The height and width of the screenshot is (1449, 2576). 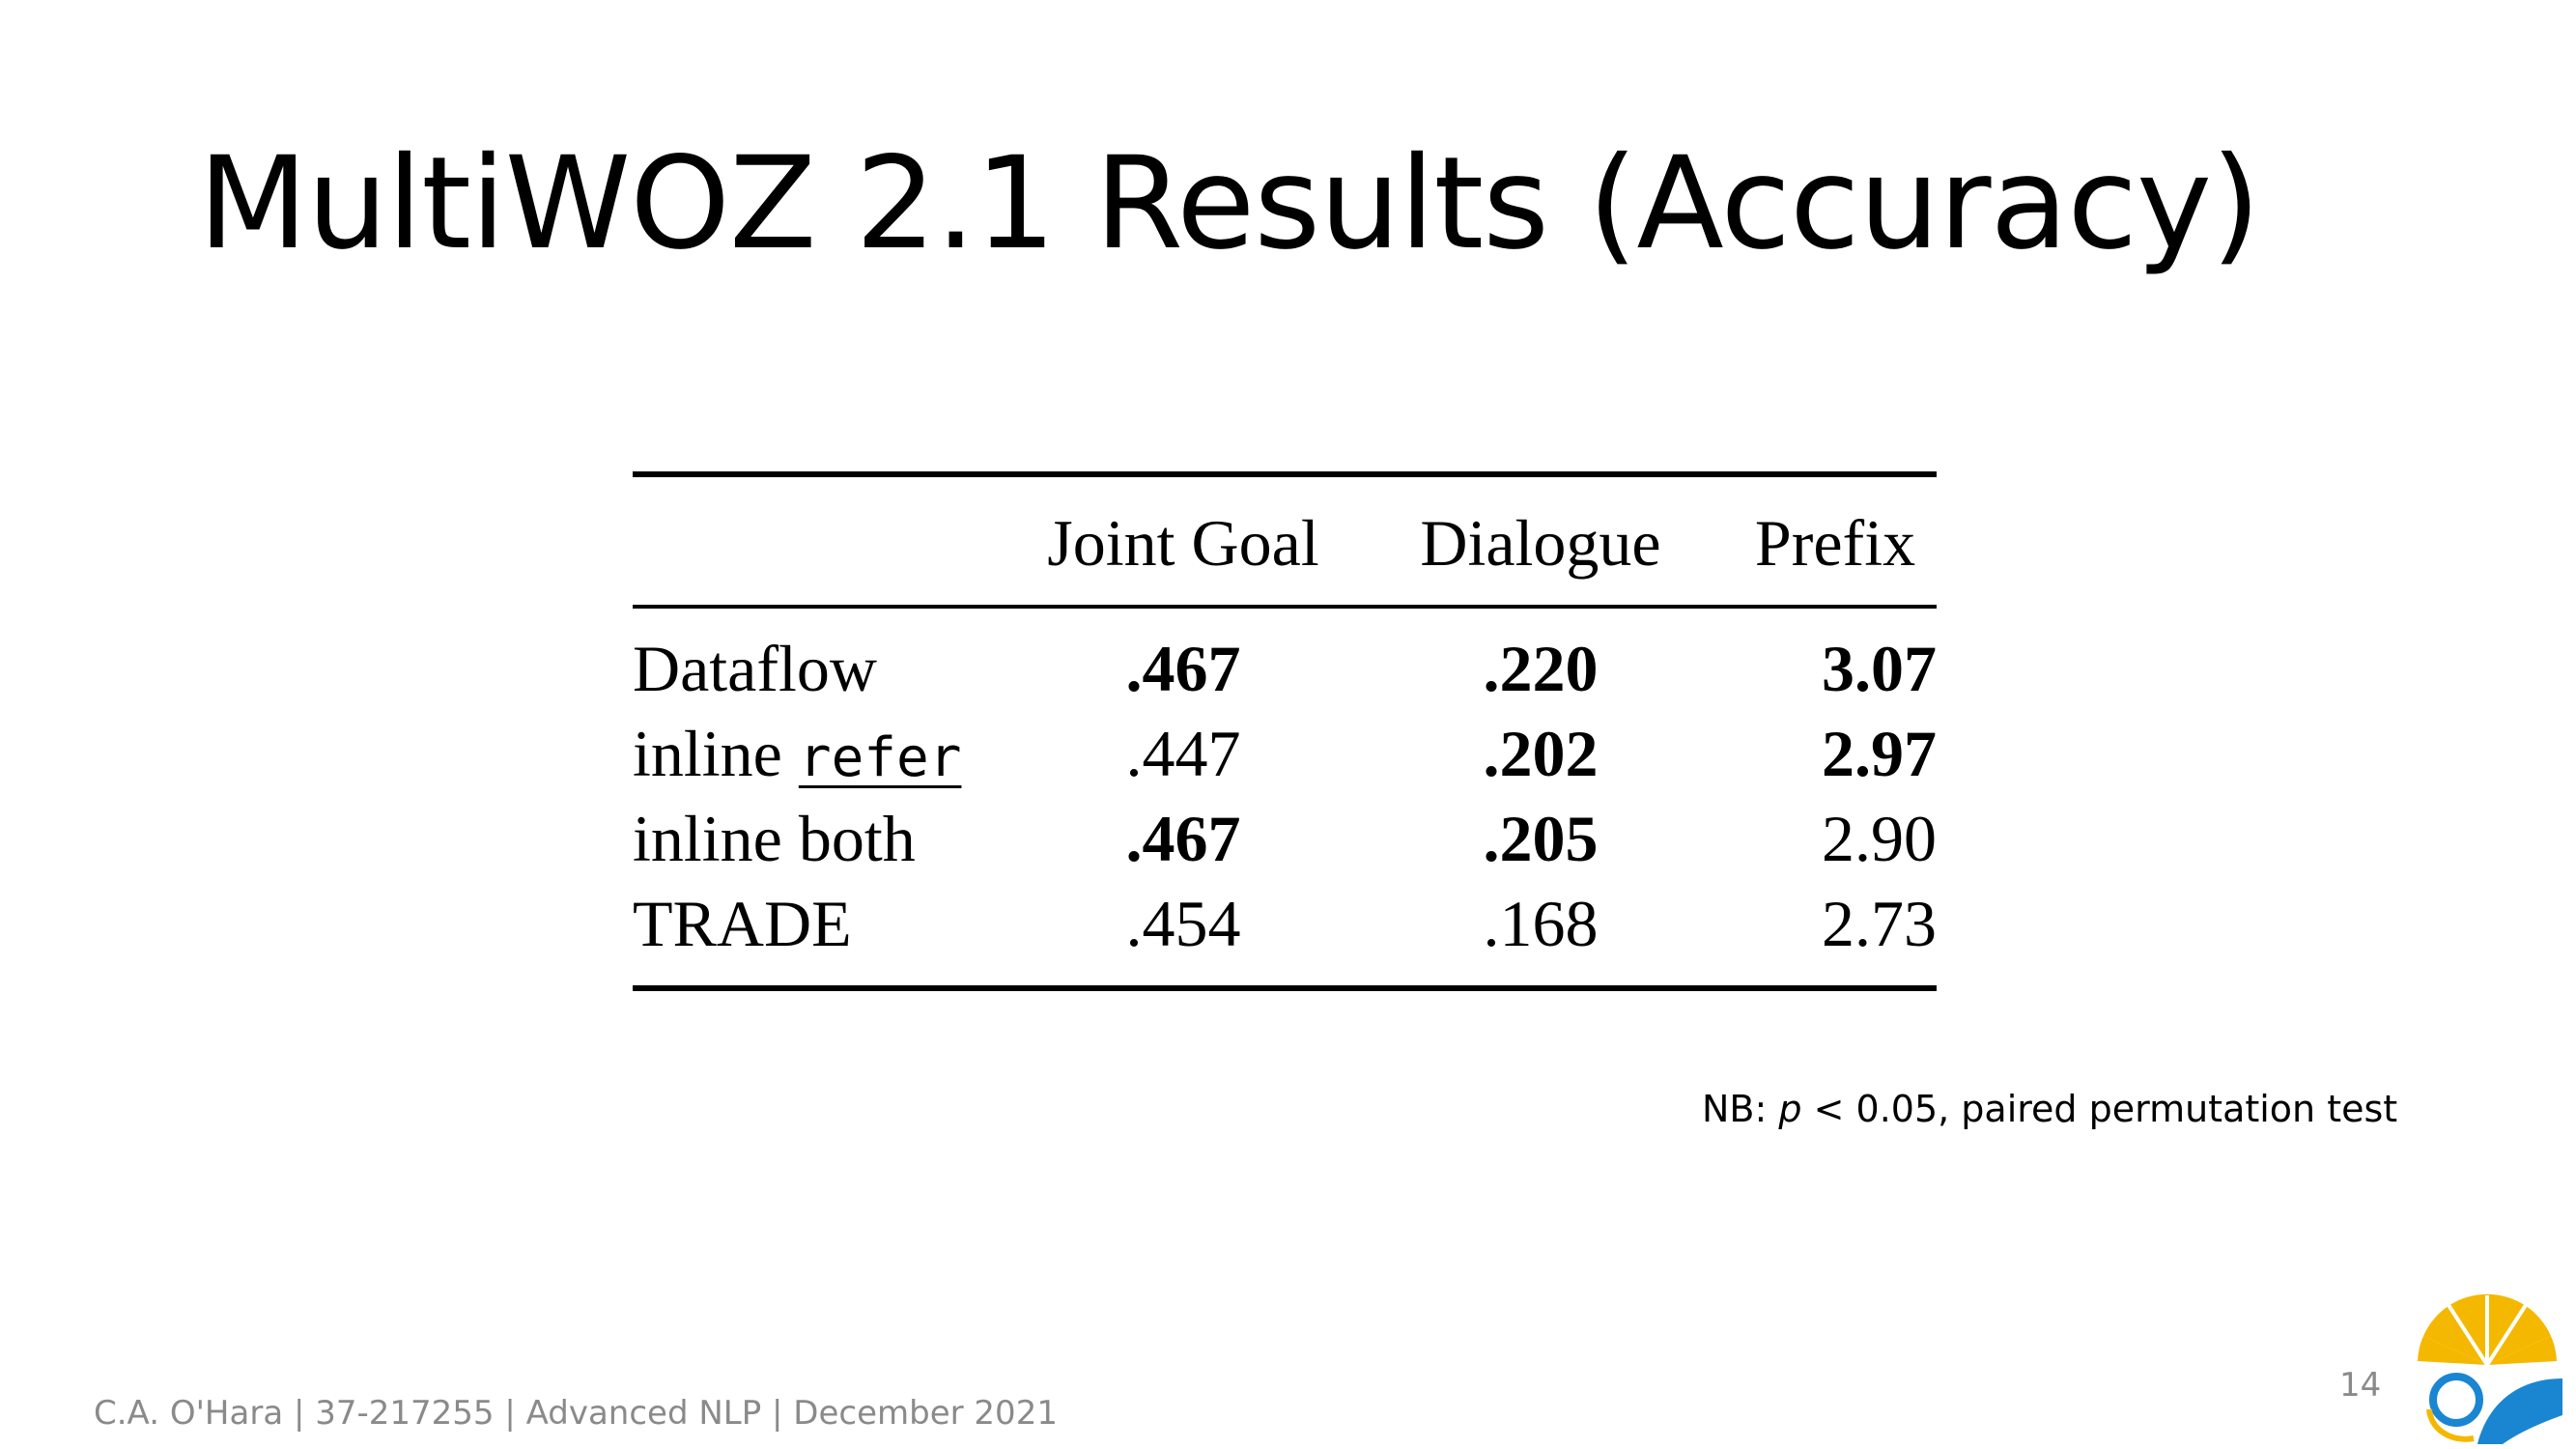 What do you see at coordinates (1541, 838) in the screenshot?
I see `cell-dialogue: .205` at bounding box center [1541, 838].